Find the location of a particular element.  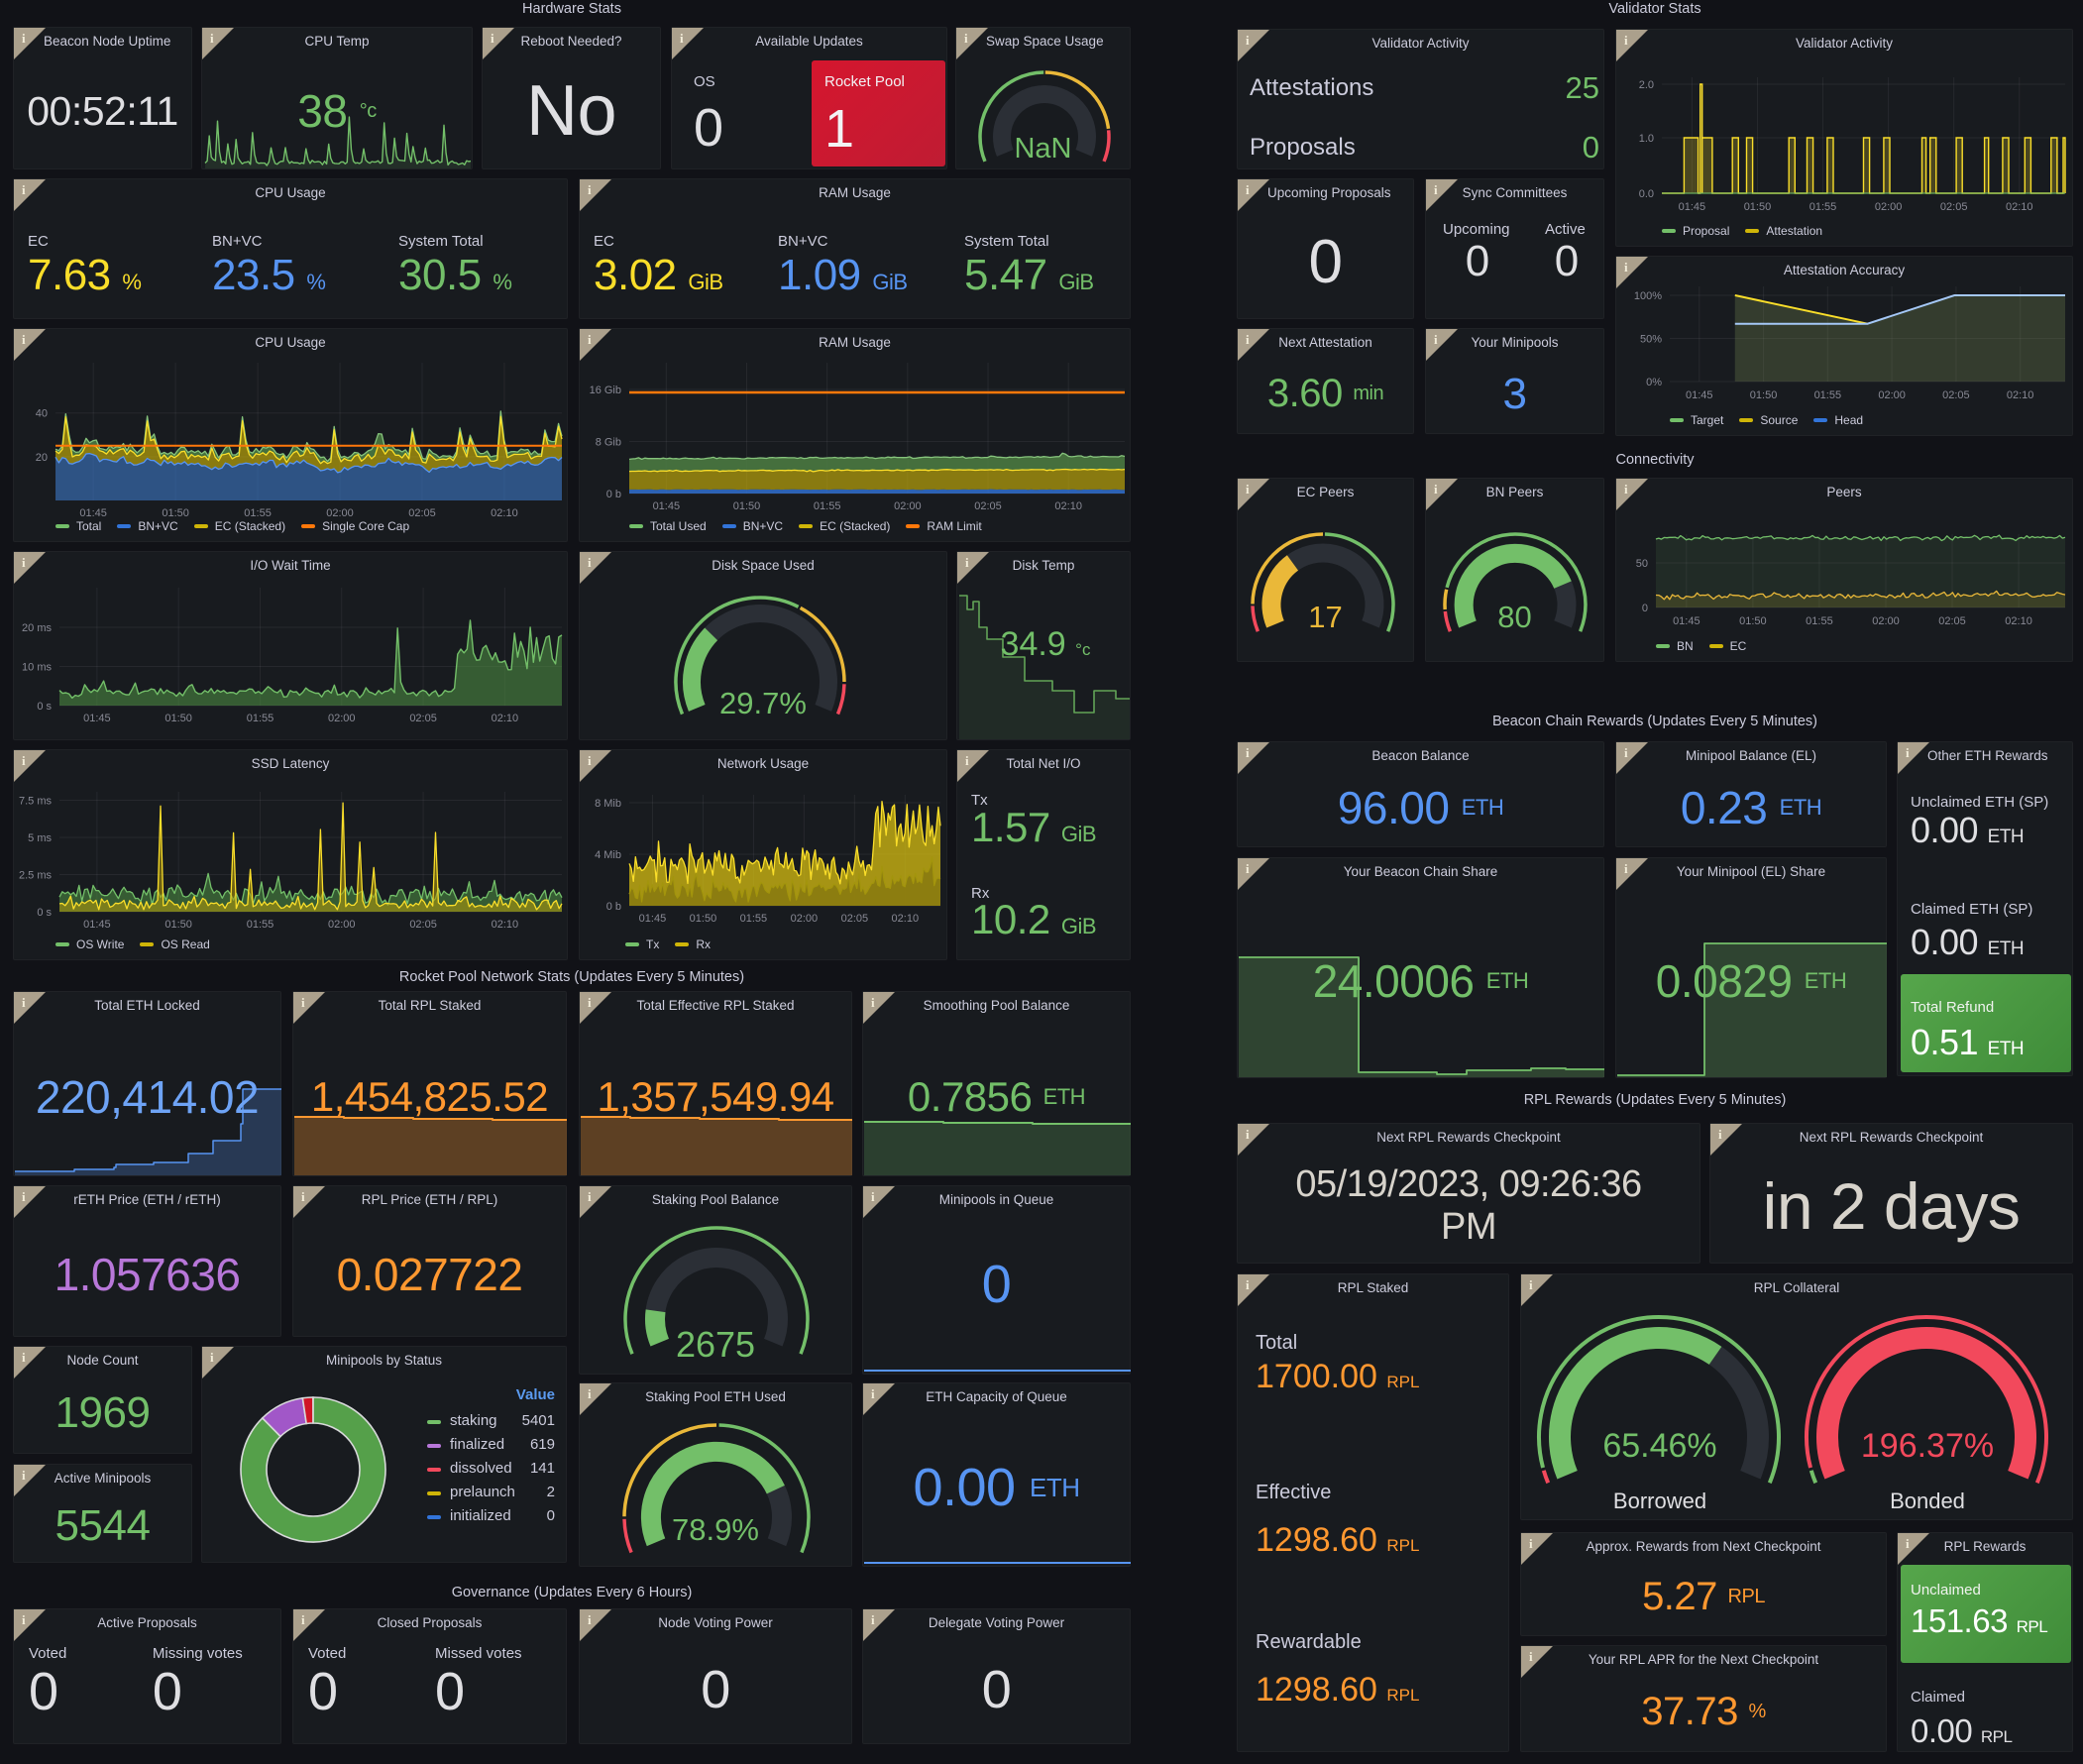

svg-text: 8 Mib is located at coordinates (608, 804).